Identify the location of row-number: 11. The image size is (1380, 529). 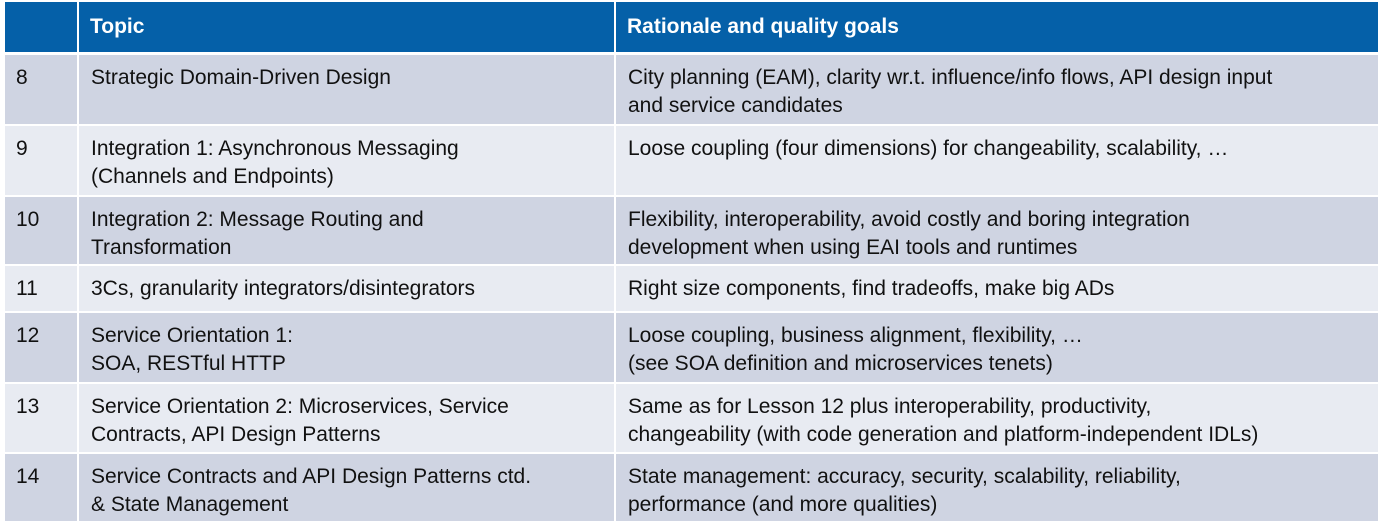
(42, 288).